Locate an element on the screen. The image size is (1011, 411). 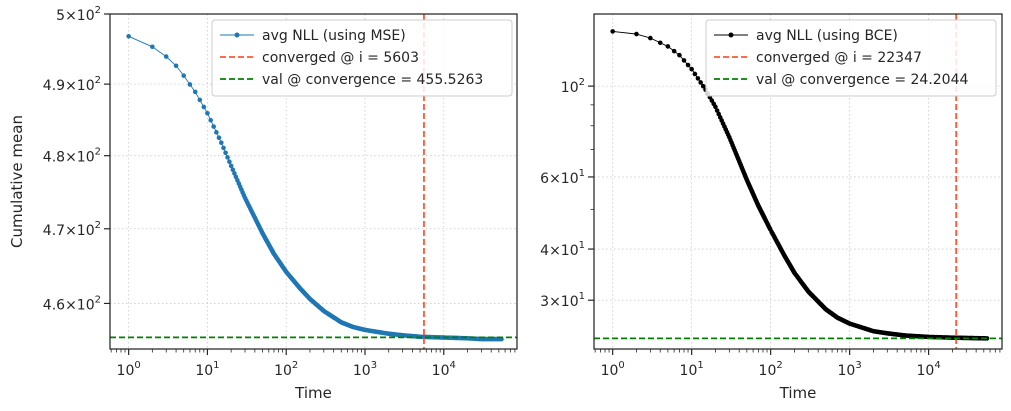
legend-label: val @ convergence = 455.5263 is located at coordinates (372, 80).